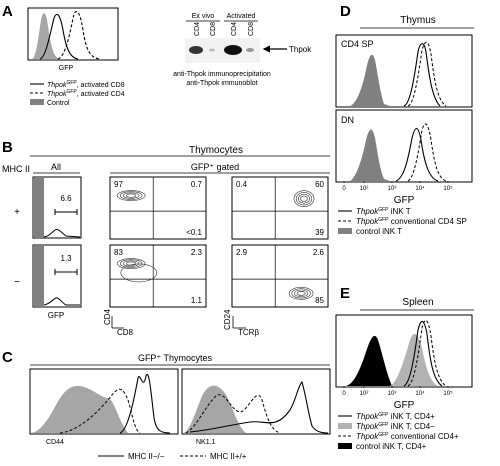  Describe the element at coordinates (383, 211) in the screenshot. I see `panel-d-legend-label: ThpokGFP iNK T` at that location.